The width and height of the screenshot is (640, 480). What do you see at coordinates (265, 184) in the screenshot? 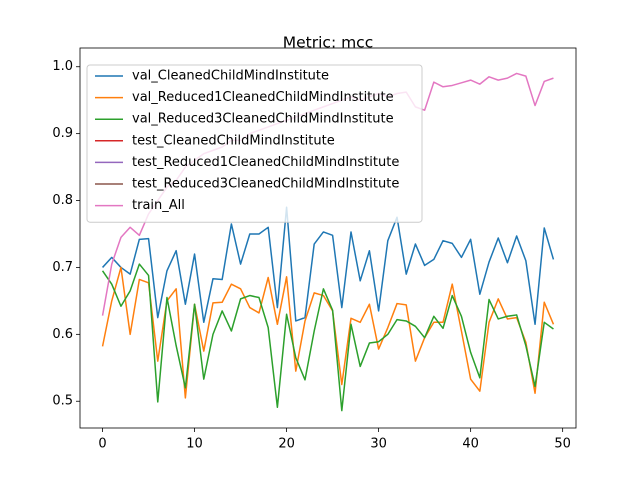
I see `legend-label: test_Reduced3CleanedChildMindInstitute` at bounding box center [265, 184].